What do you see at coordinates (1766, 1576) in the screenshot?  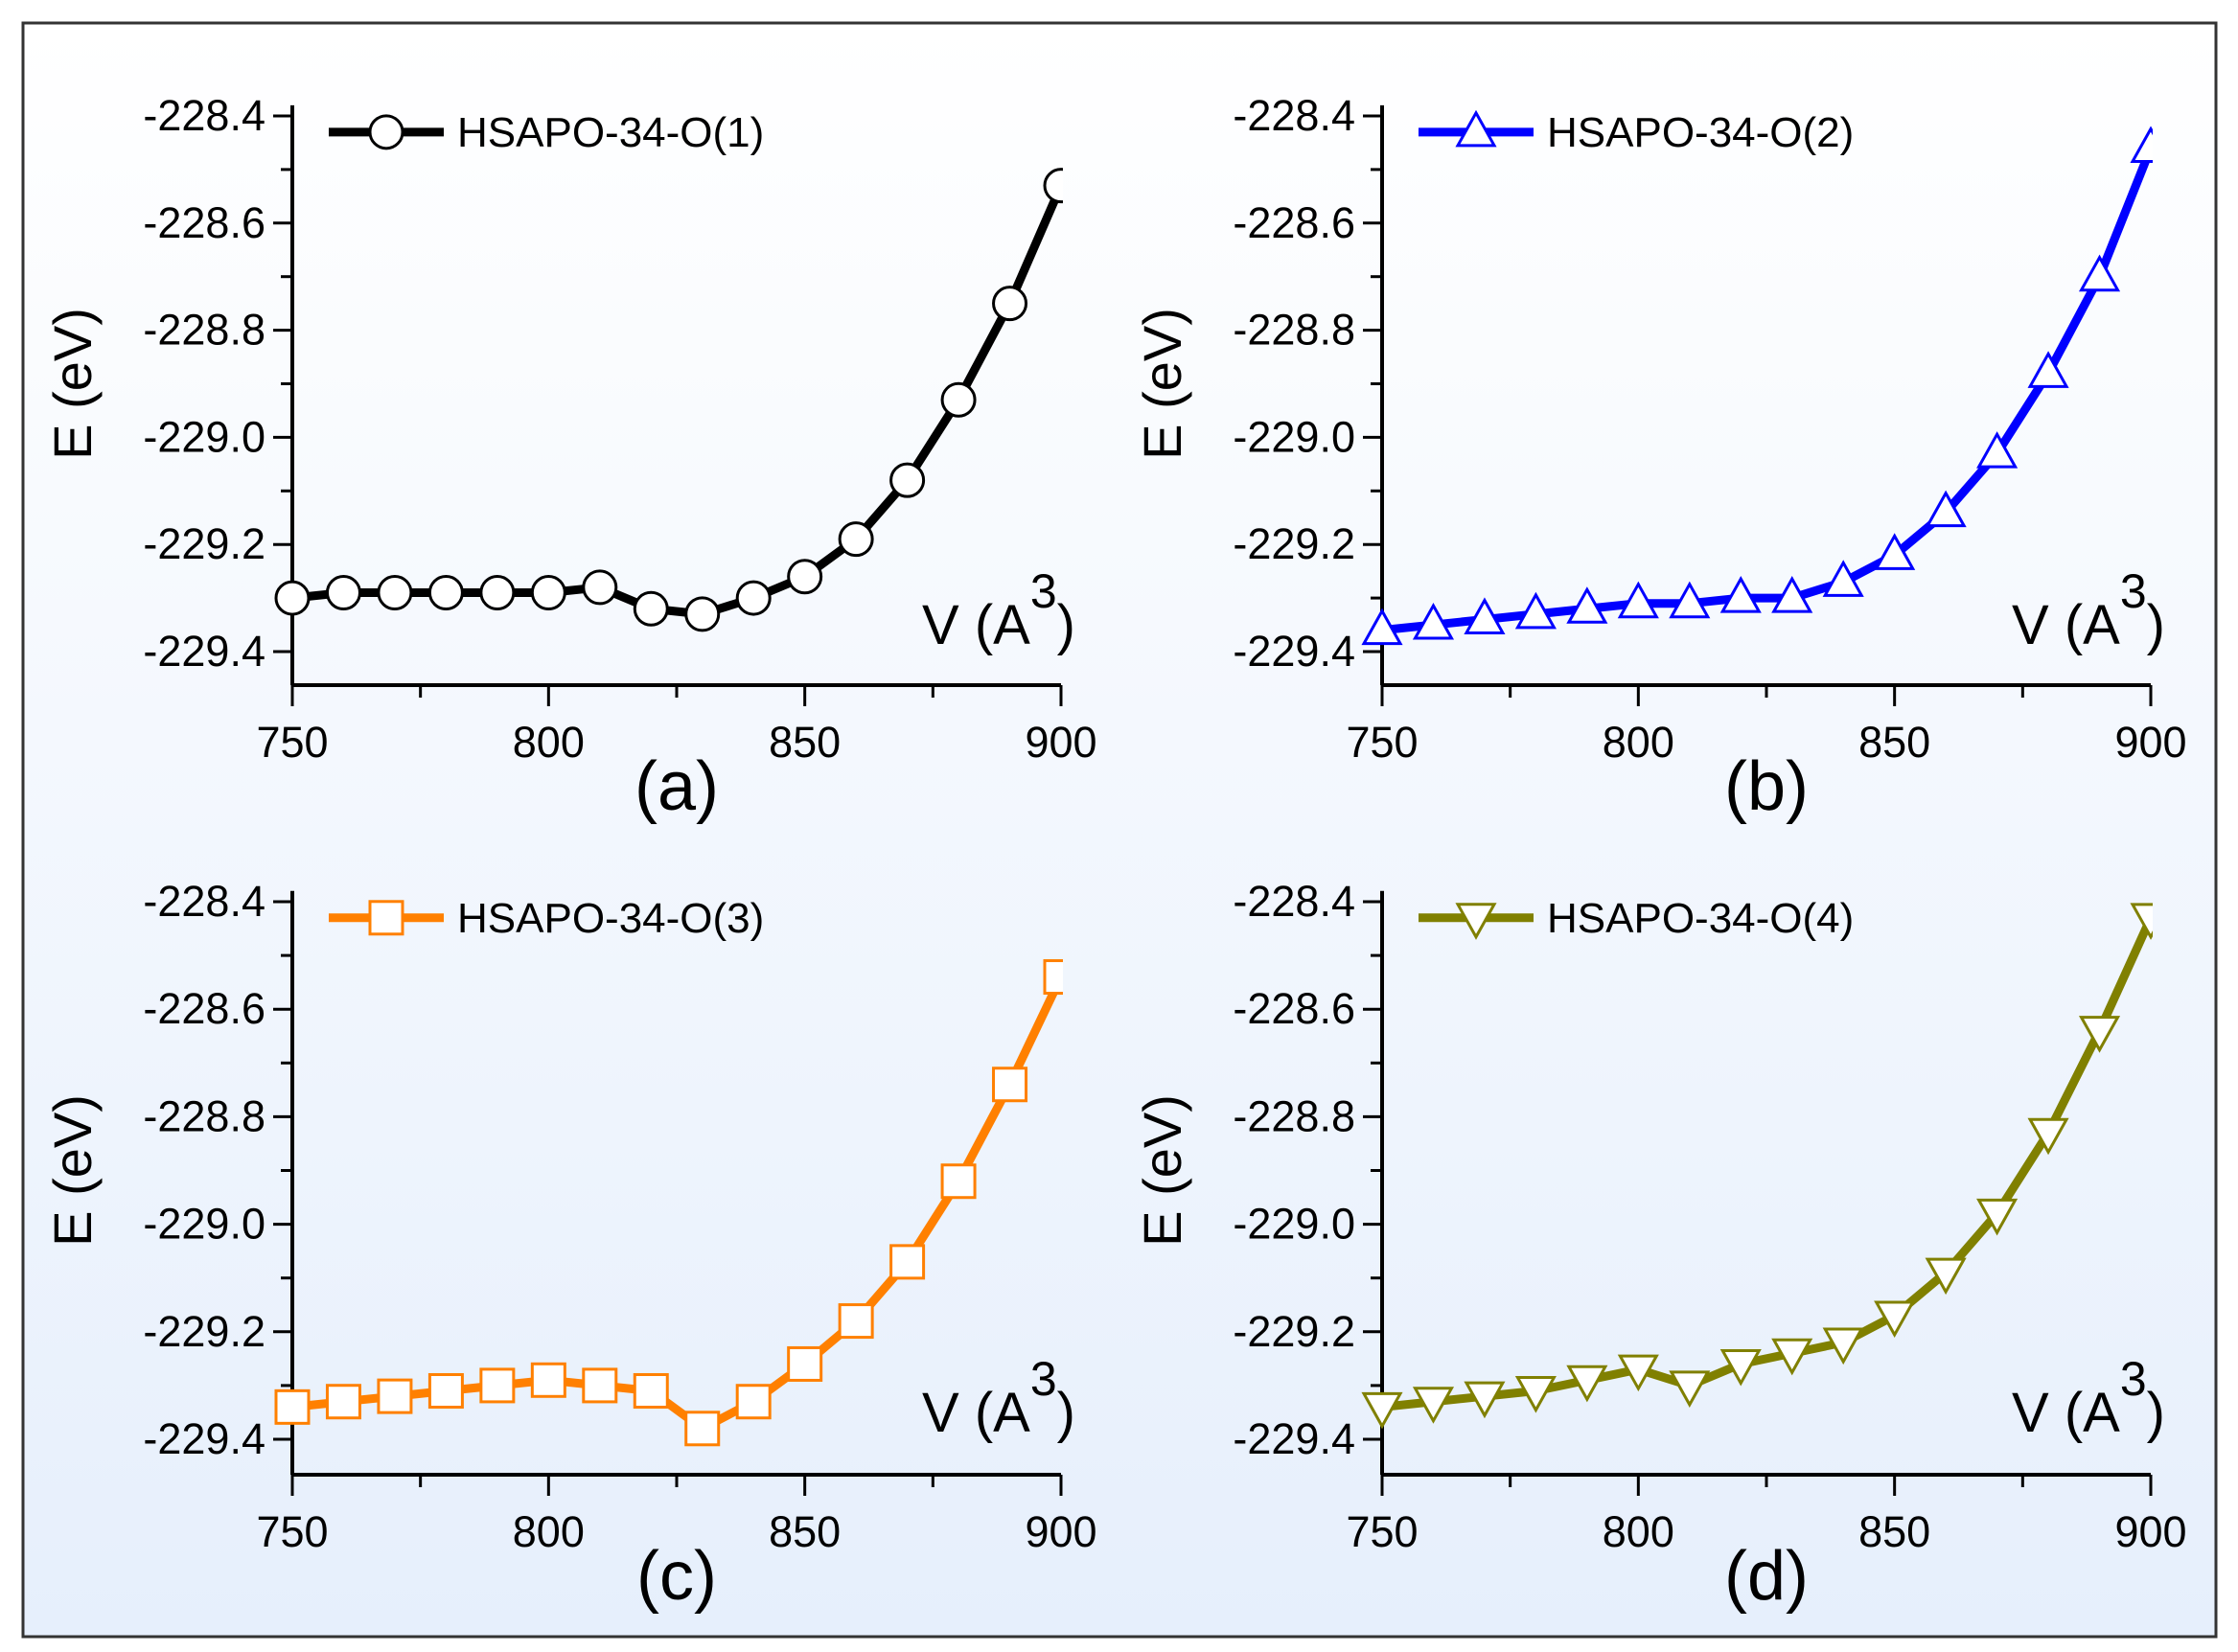 I see `panel-label: (d)` at bounding box center [1766, 1576].